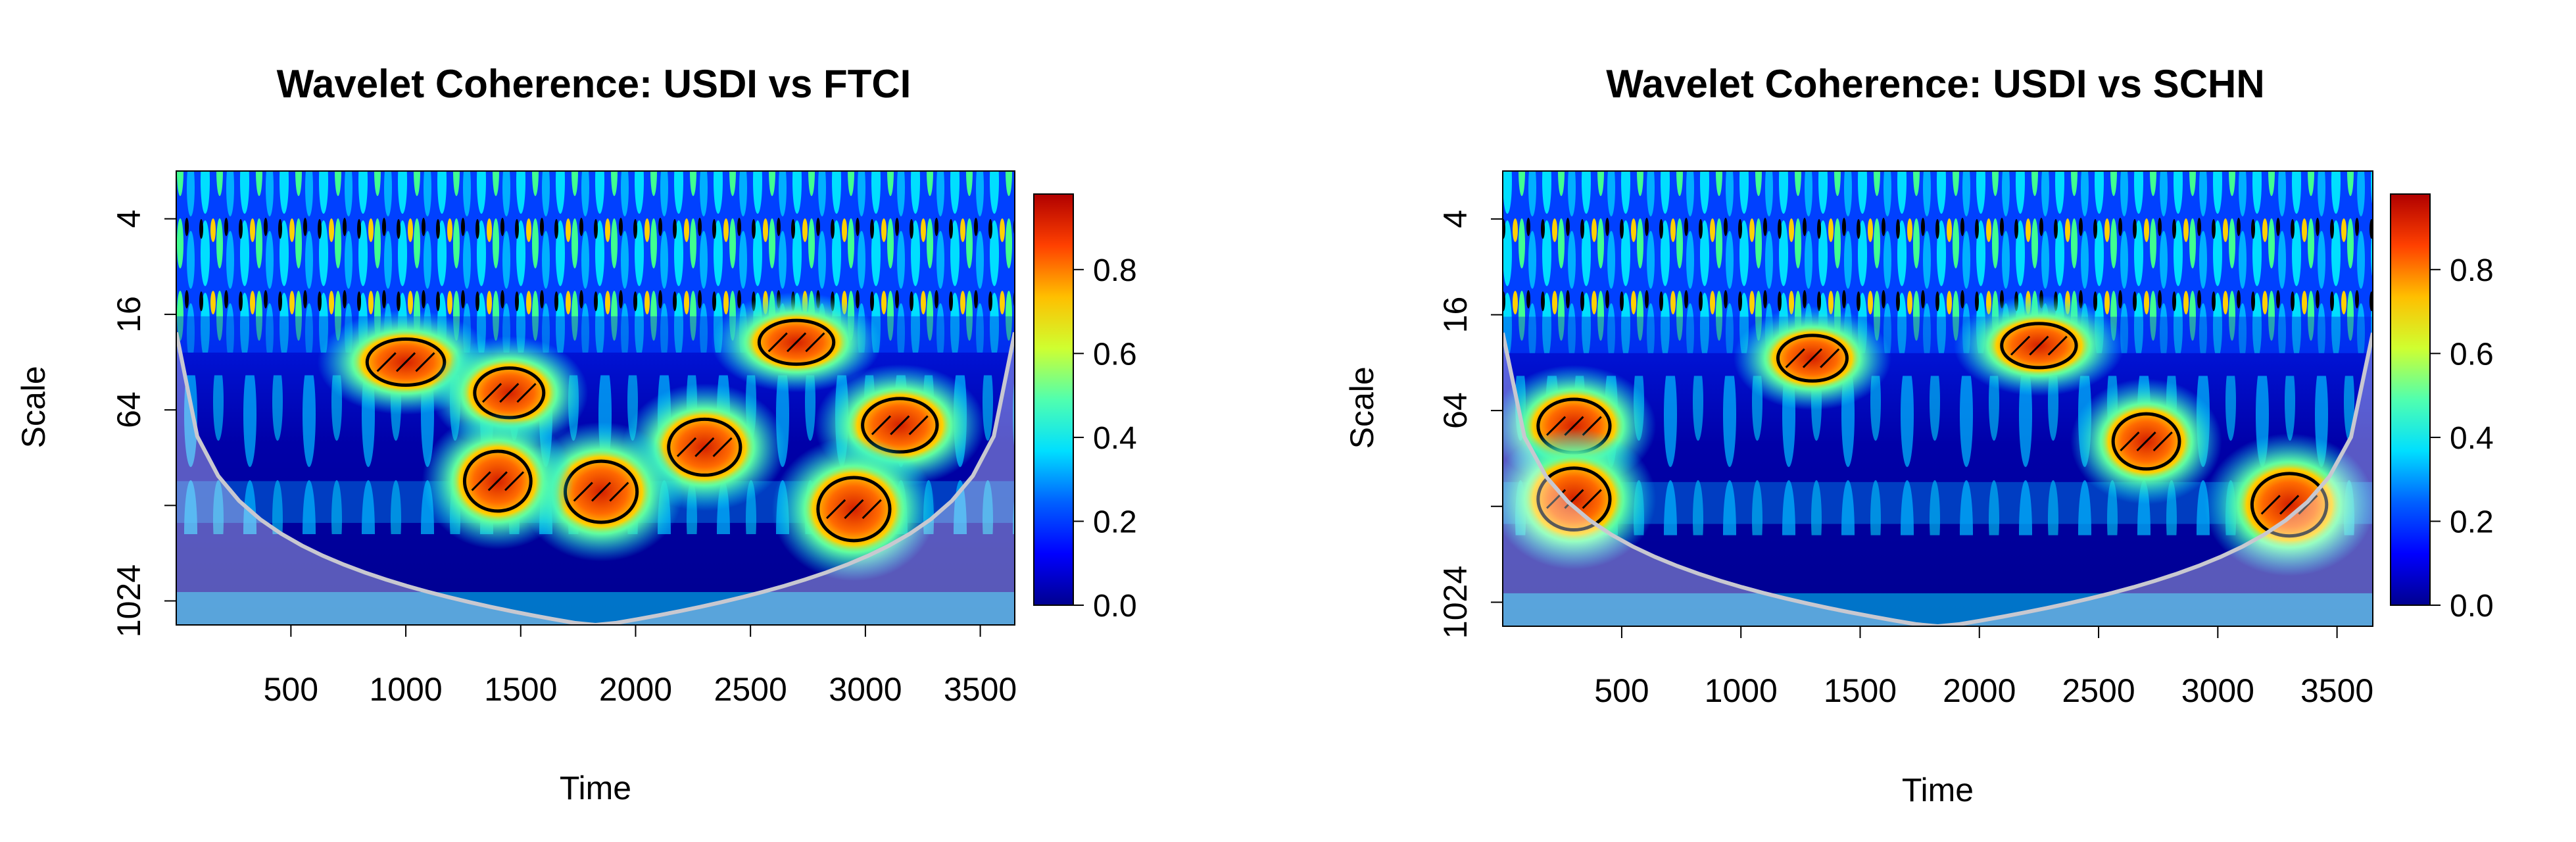 The image size is (2576, 842). What do you see at coordinates (594, 84) in the screenshot?
I see `chart-title: Wavelet Coherence: USDI vs FTCI` at bounding box center [594, 84].